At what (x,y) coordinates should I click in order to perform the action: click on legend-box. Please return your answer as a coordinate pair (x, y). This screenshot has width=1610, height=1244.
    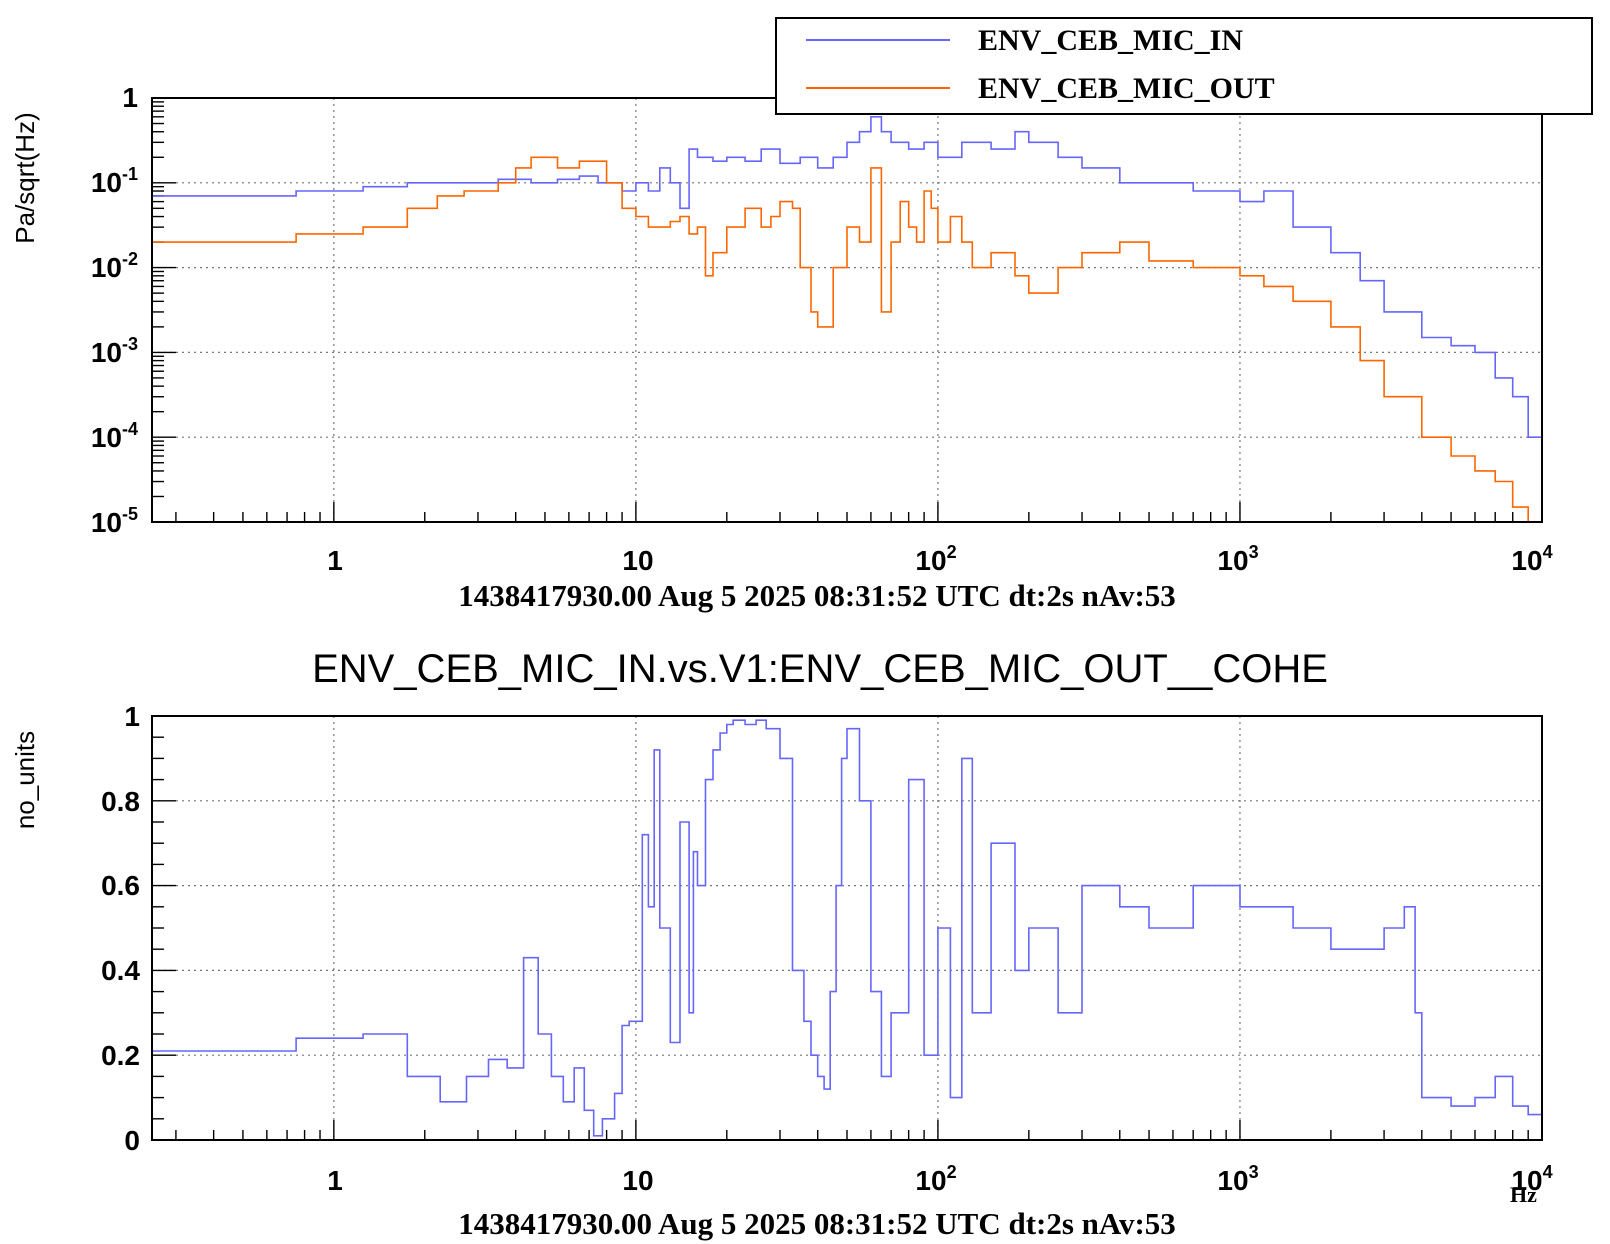
    Looking at the image, I should click on (1184, 66).